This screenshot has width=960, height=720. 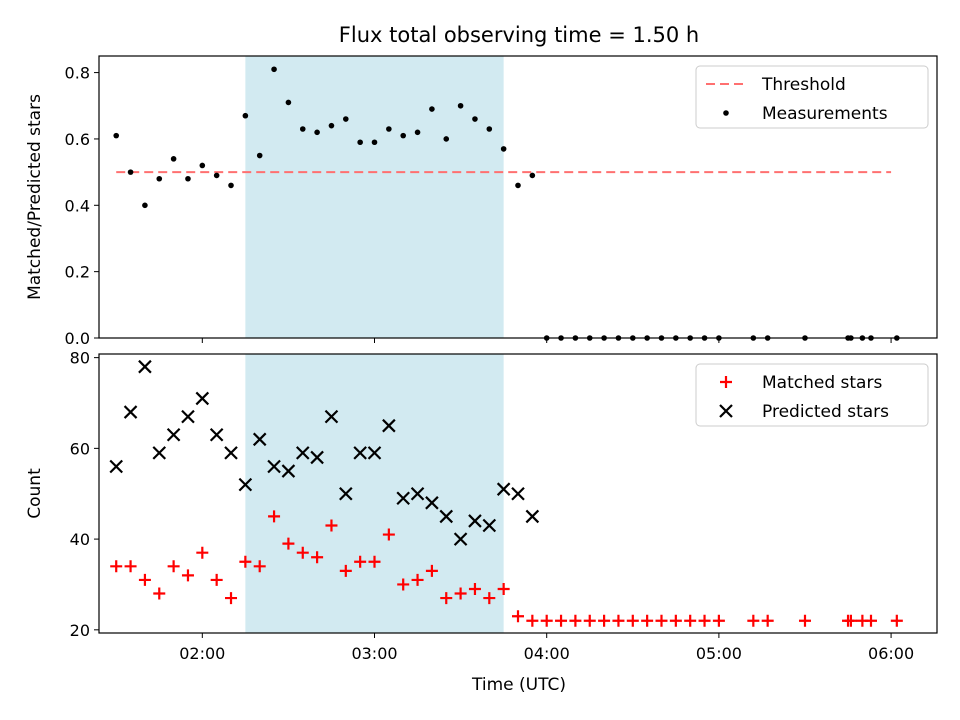 What do you see at coordinates (35, 197) in the screenshot?
I see `y-axis-label: Matched/Predicted stars` at bounding box center [35, 197].